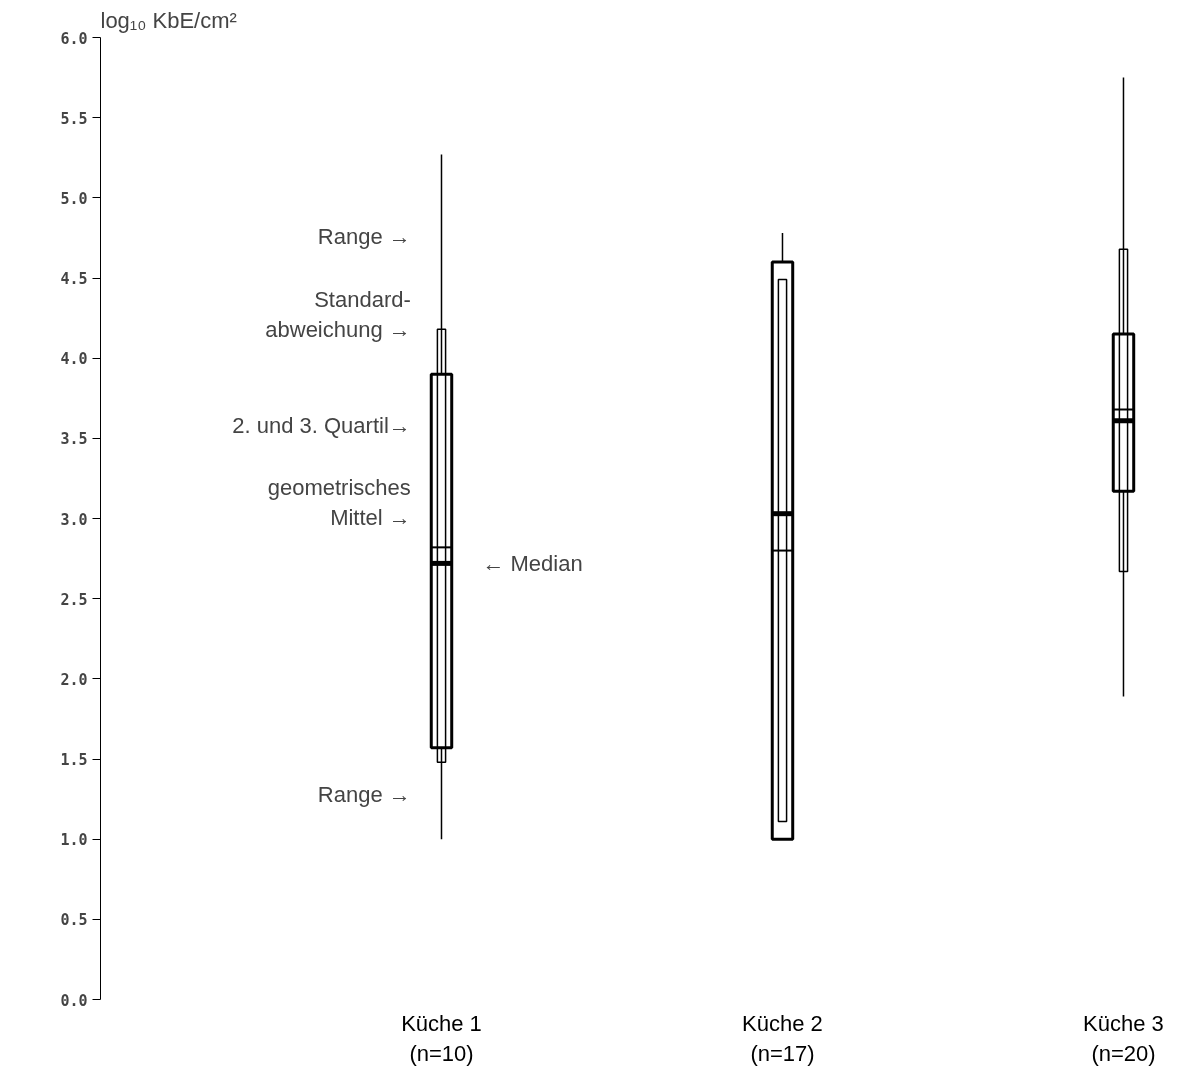 This screenshot has height=1072, width=1202. Describe the element at coordinates (74, 38) in the screenshot. I see `y-tick-label: 6.0` at that location.